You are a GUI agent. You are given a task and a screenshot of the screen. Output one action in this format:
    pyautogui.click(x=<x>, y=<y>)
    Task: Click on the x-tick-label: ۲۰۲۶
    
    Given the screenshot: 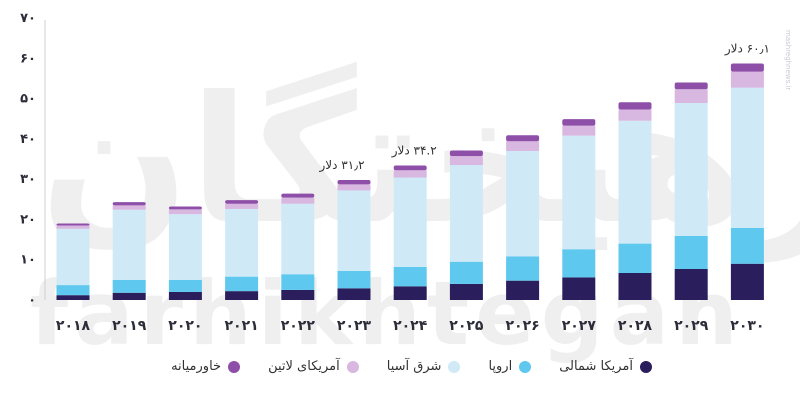 What is the action you would take?
    pyautogui.click(x=523, y=326)
    